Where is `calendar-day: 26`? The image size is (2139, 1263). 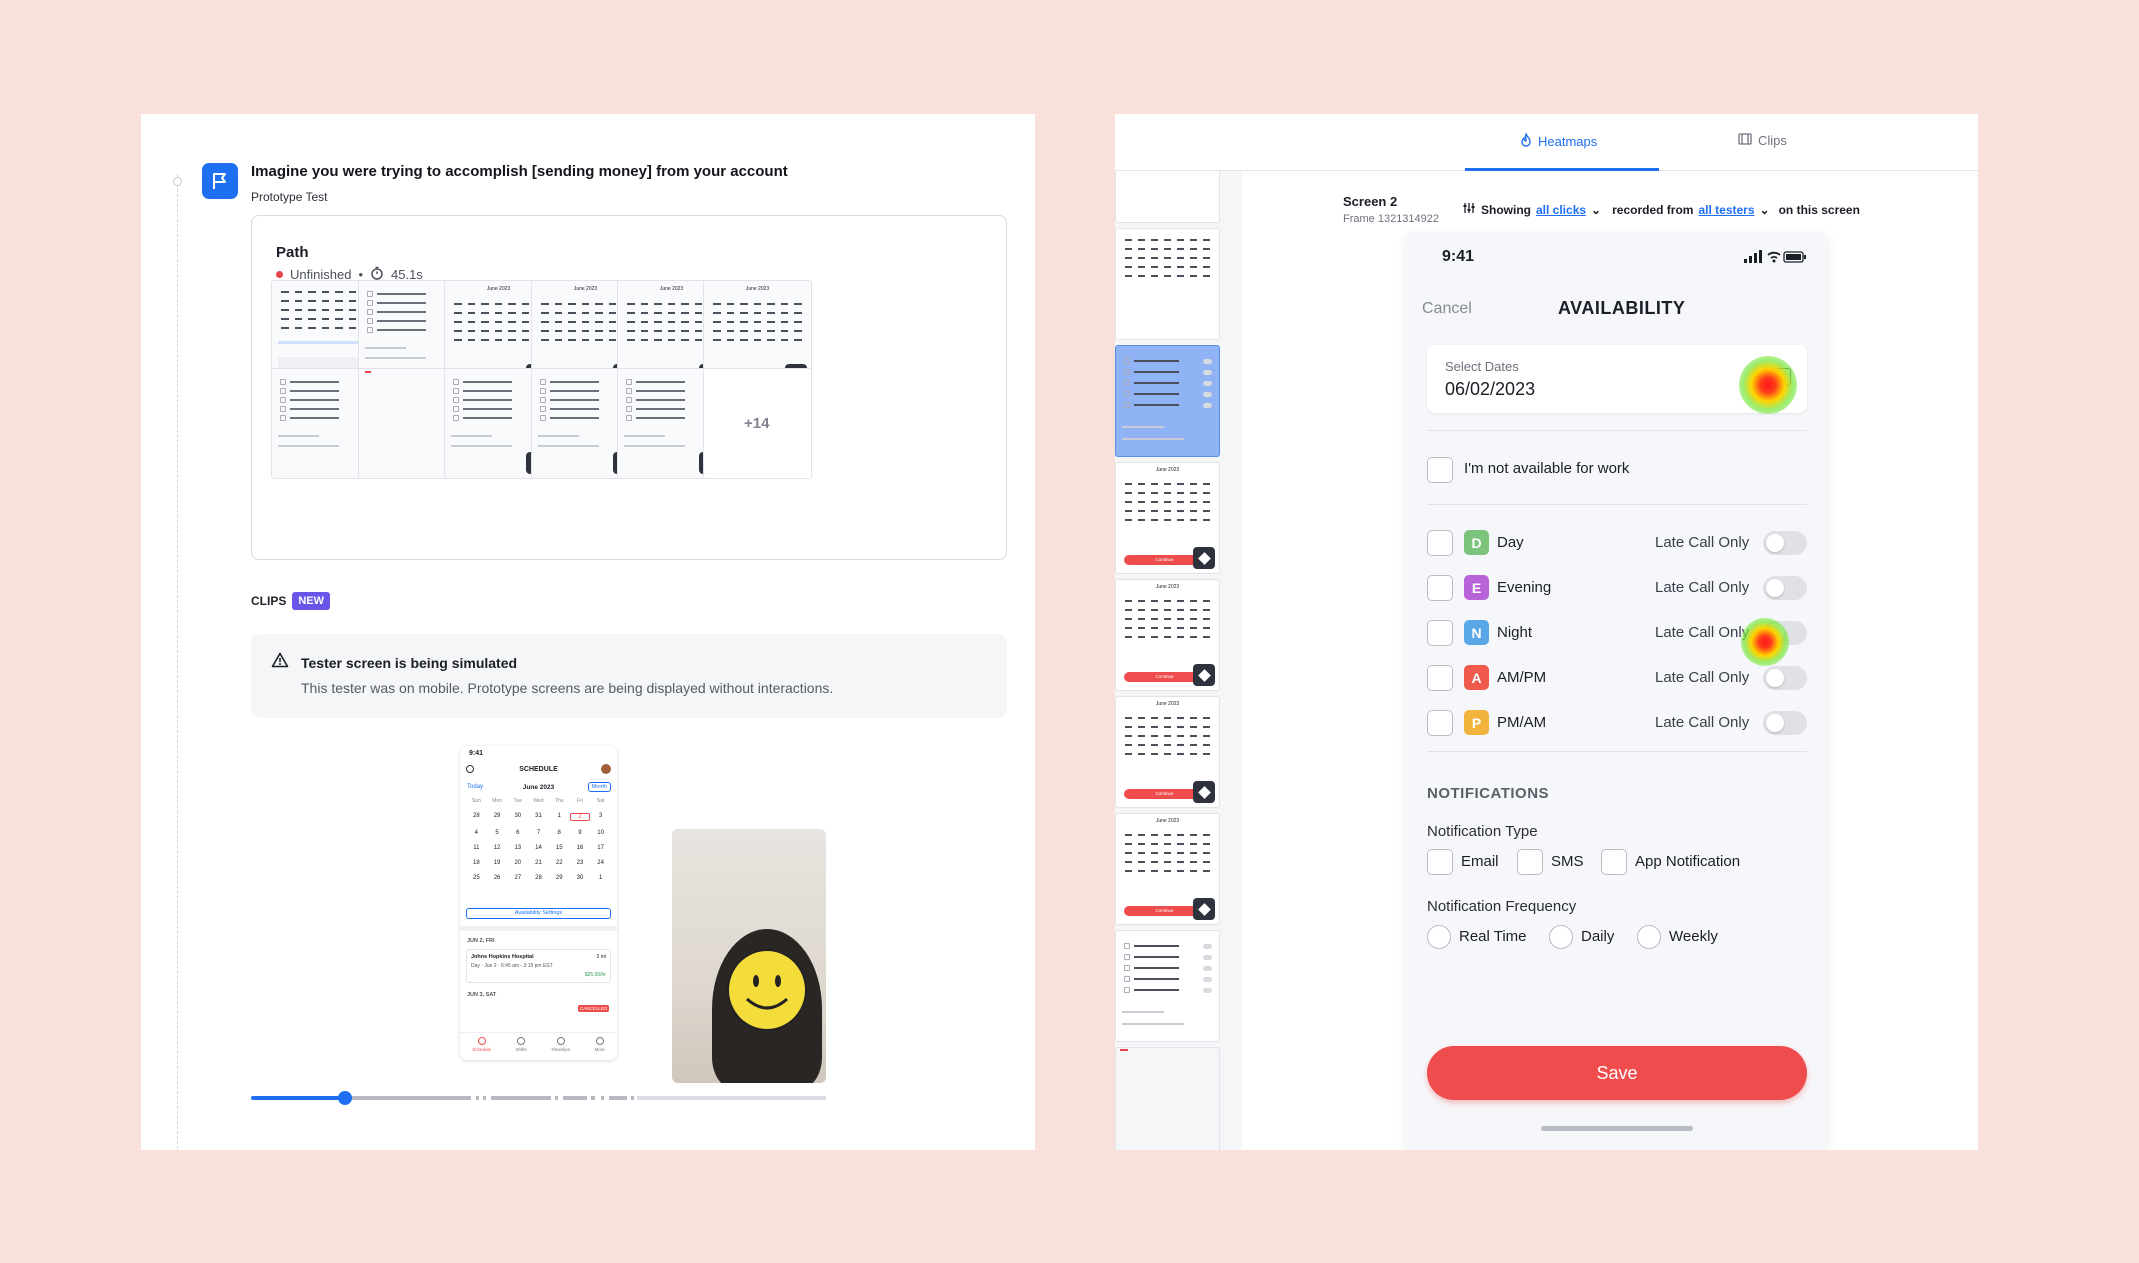 calendar-day: 26 is located at coordinates (497, 878).